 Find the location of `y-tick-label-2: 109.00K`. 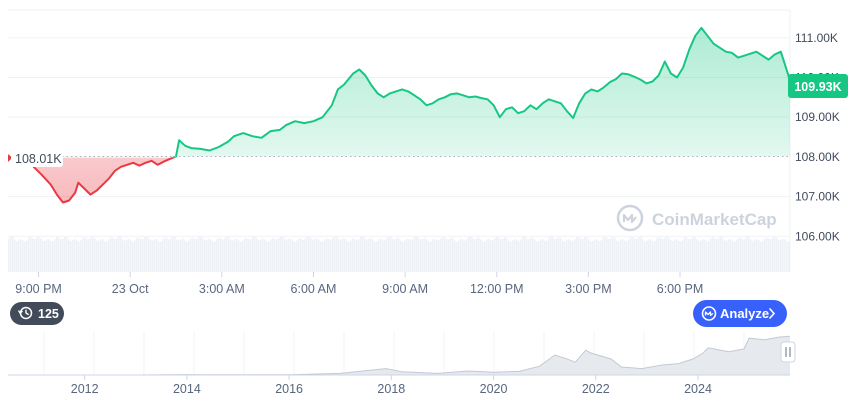

y-tick-label-2: 109.00K is located at coordinates (817, 117).